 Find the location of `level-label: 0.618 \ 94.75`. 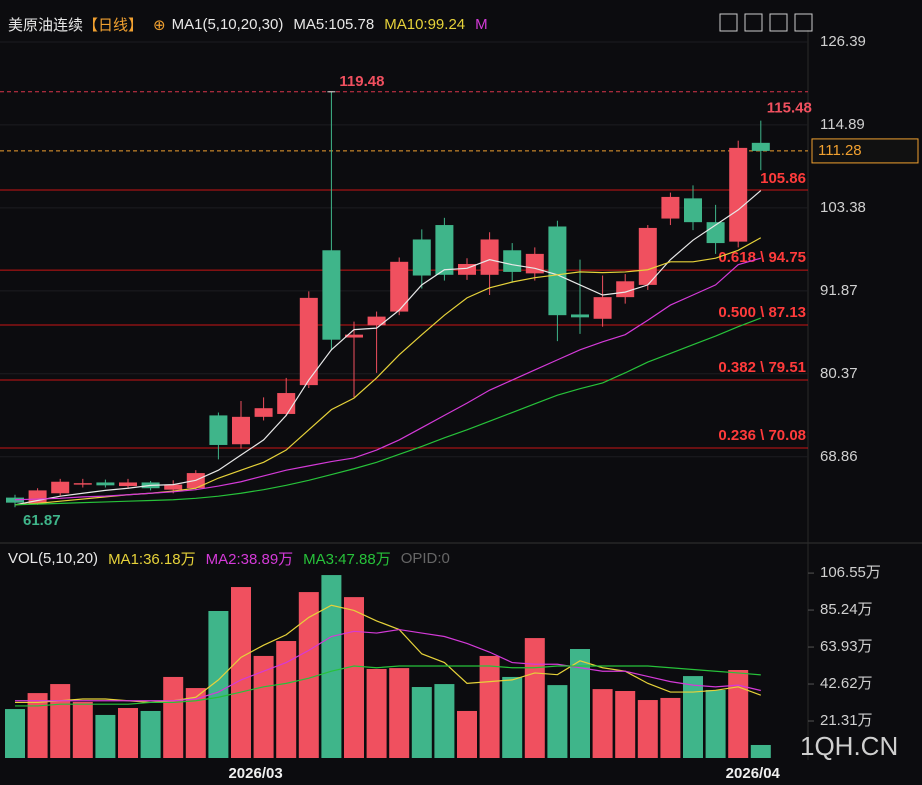

level-label: 0.618 \ 94.75 is located at coordinates (762, 257).